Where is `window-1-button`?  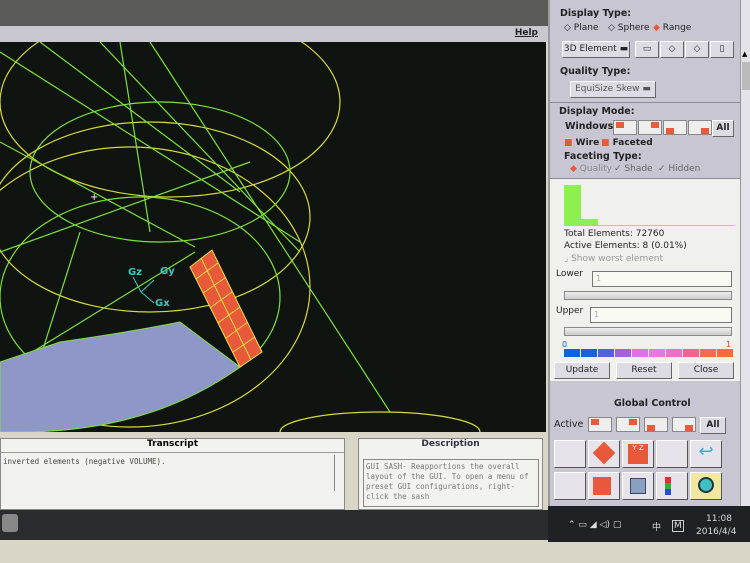 window-1-button is located at coordinates (625, 127).